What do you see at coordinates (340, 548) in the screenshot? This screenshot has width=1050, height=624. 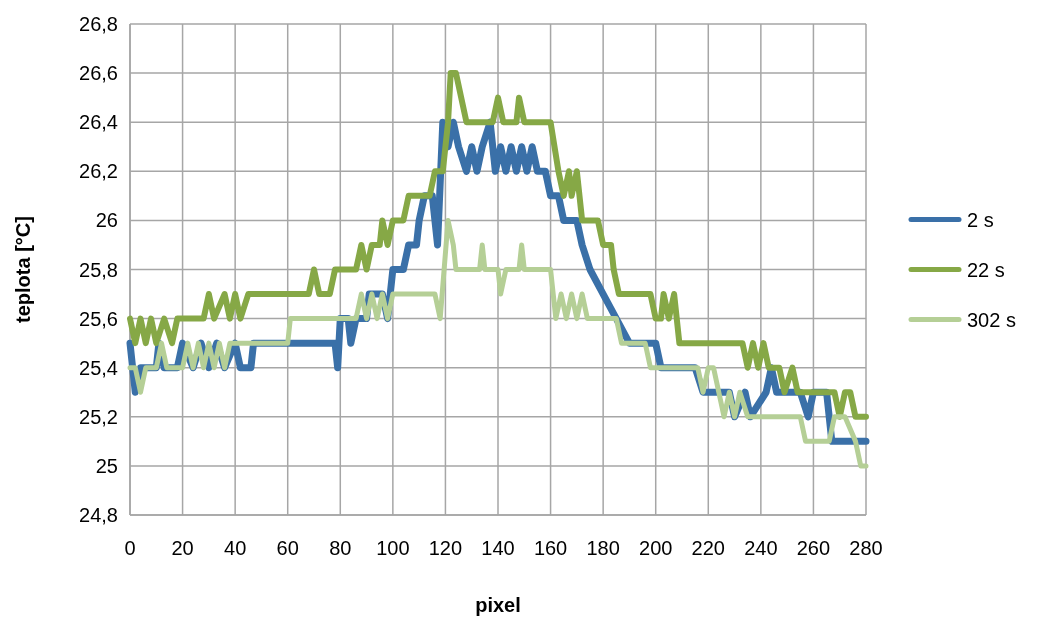 I see `x-tick-label: 80` at bounding box center [340, 548].